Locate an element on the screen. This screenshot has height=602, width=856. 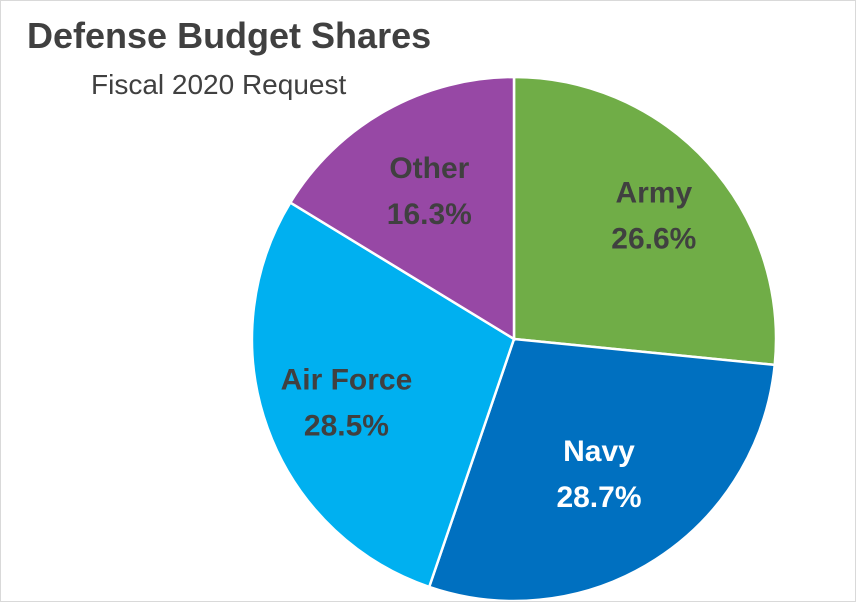
pie-slice-other is located at coordinates (402, 208).